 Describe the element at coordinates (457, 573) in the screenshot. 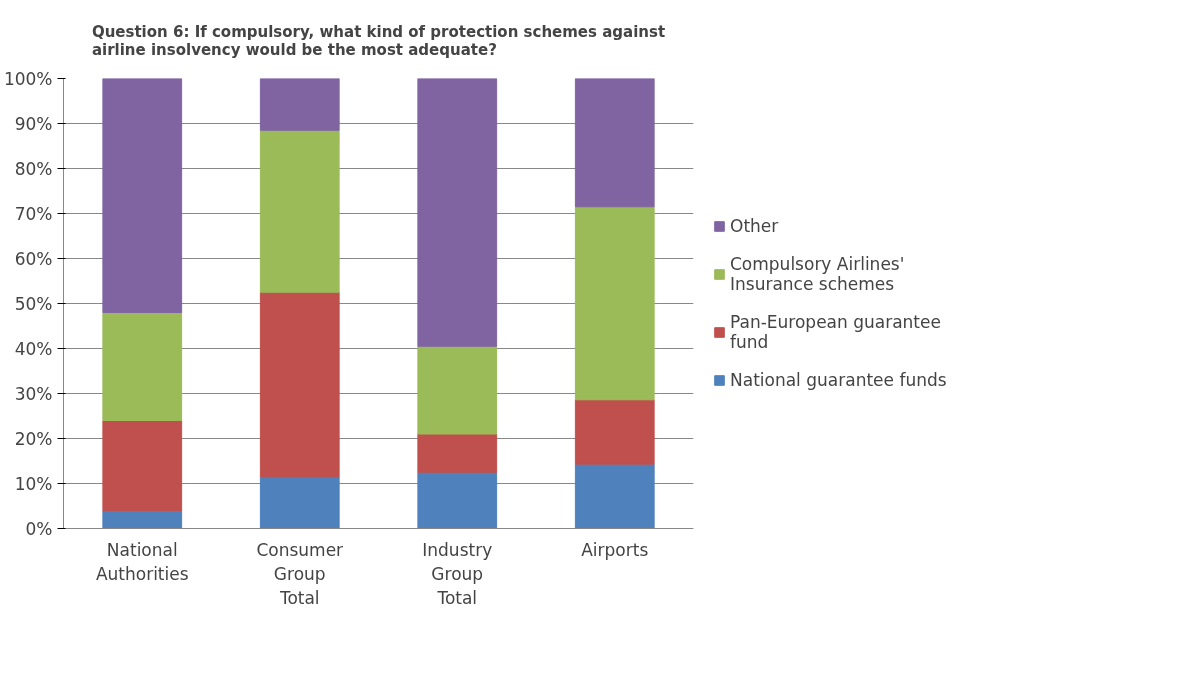

I see `x-tick-label: Industry Group Total` at that location.